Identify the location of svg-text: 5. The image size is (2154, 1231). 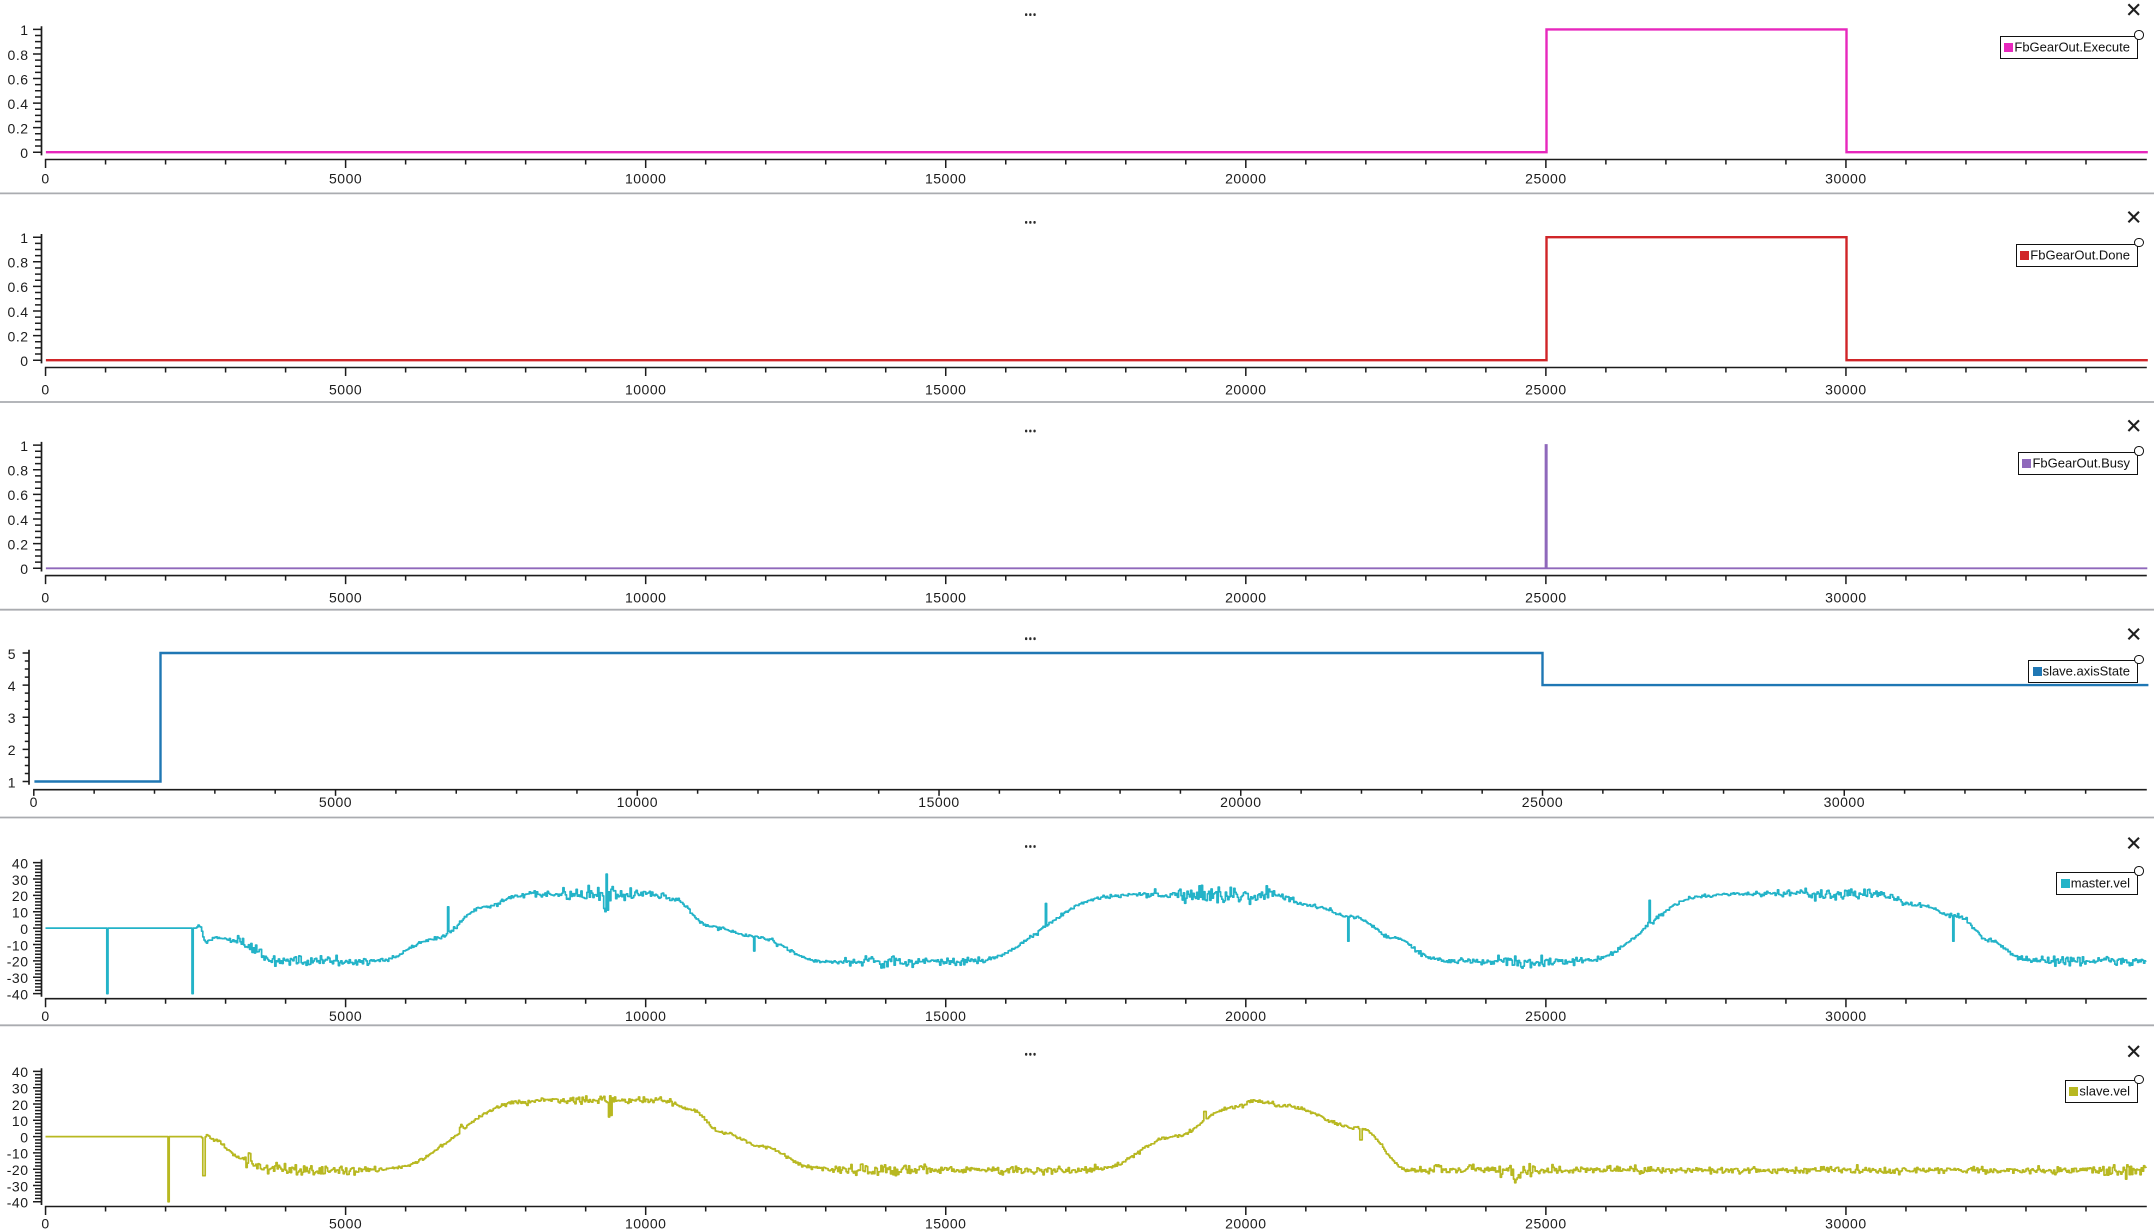
(12, 654).